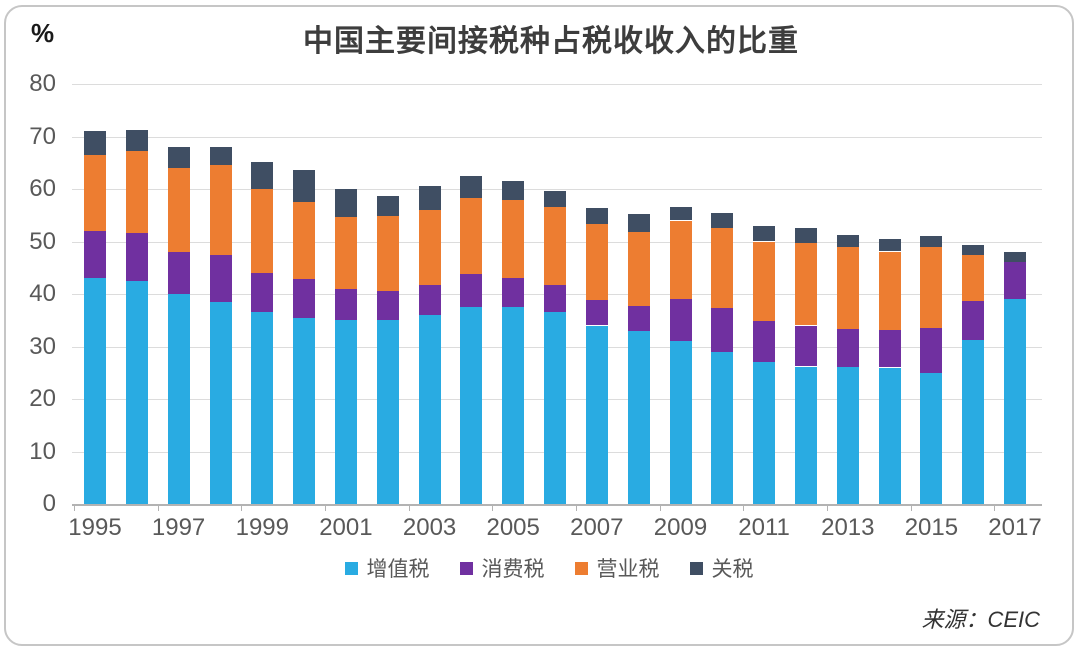  I want to click on bar-2008-business-tax, so click(638, 269).